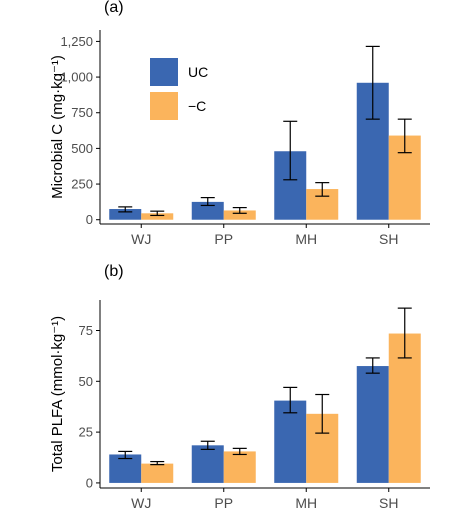 The image size is (474, 518). What do you see at coordinates (76, 41) in the screenshot?
I see `panel-a-y-tick-label: 1,250` at bounding box center [76, 41].